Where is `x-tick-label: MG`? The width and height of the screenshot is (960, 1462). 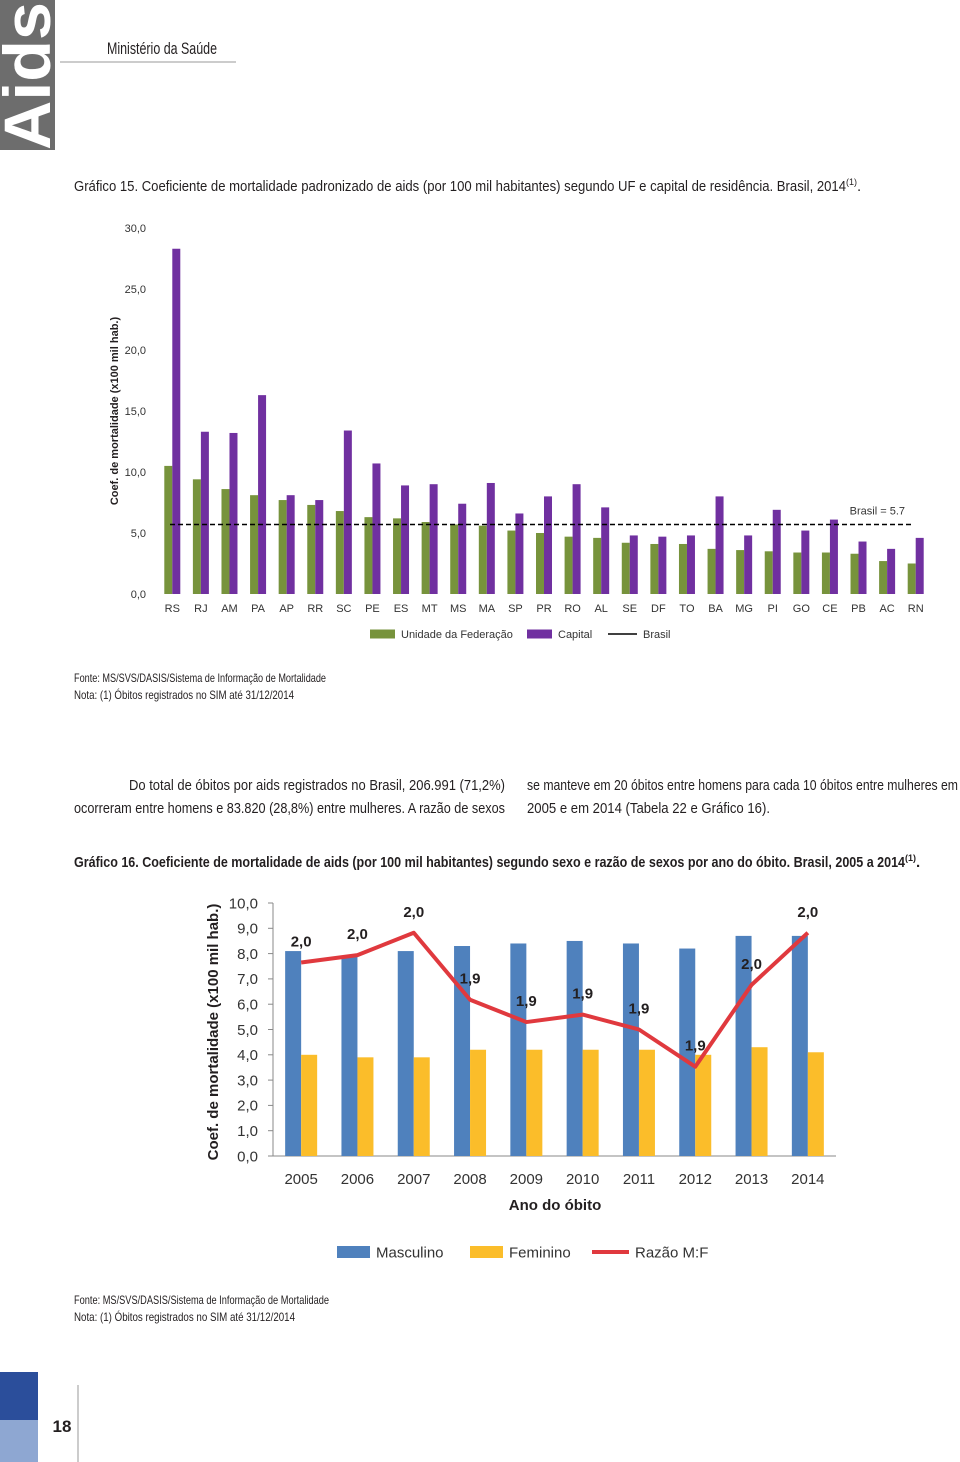
x-tick-label: MG is located at coordinates (744, 609).